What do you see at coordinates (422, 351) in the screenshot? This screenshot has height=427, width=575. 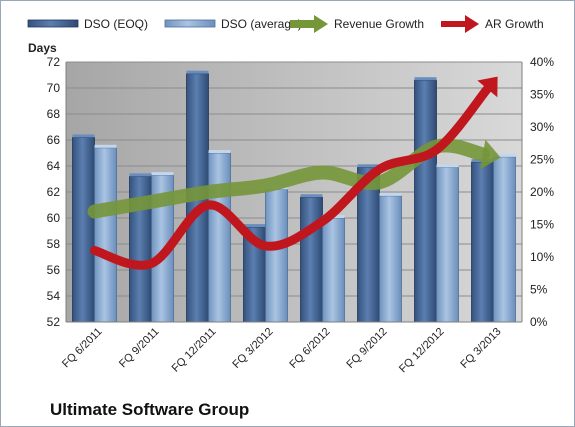 I see `x-tick-label: FQ 12/2012` at bounding box center [422, 351].